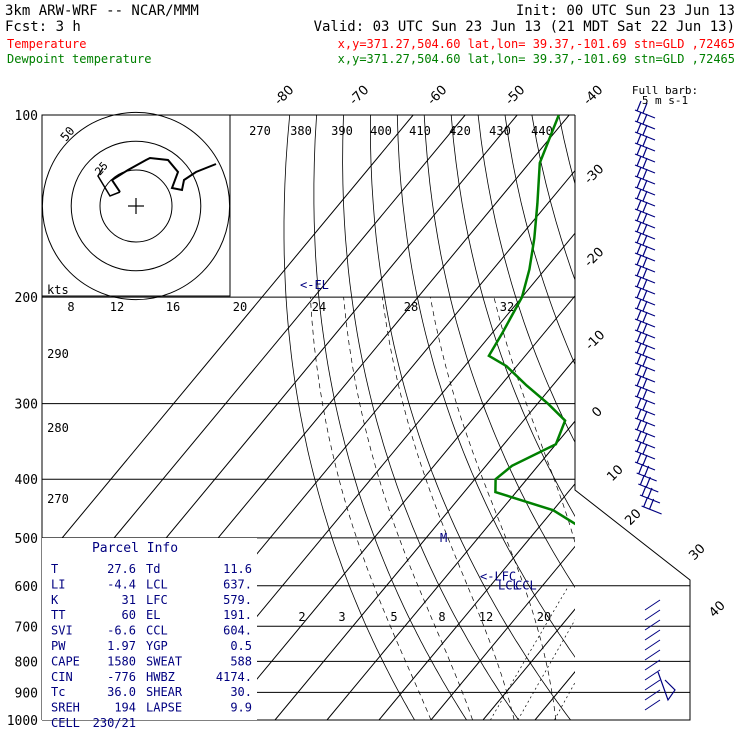  I want to click on ccl-marker: CCL, so click(526, 586).